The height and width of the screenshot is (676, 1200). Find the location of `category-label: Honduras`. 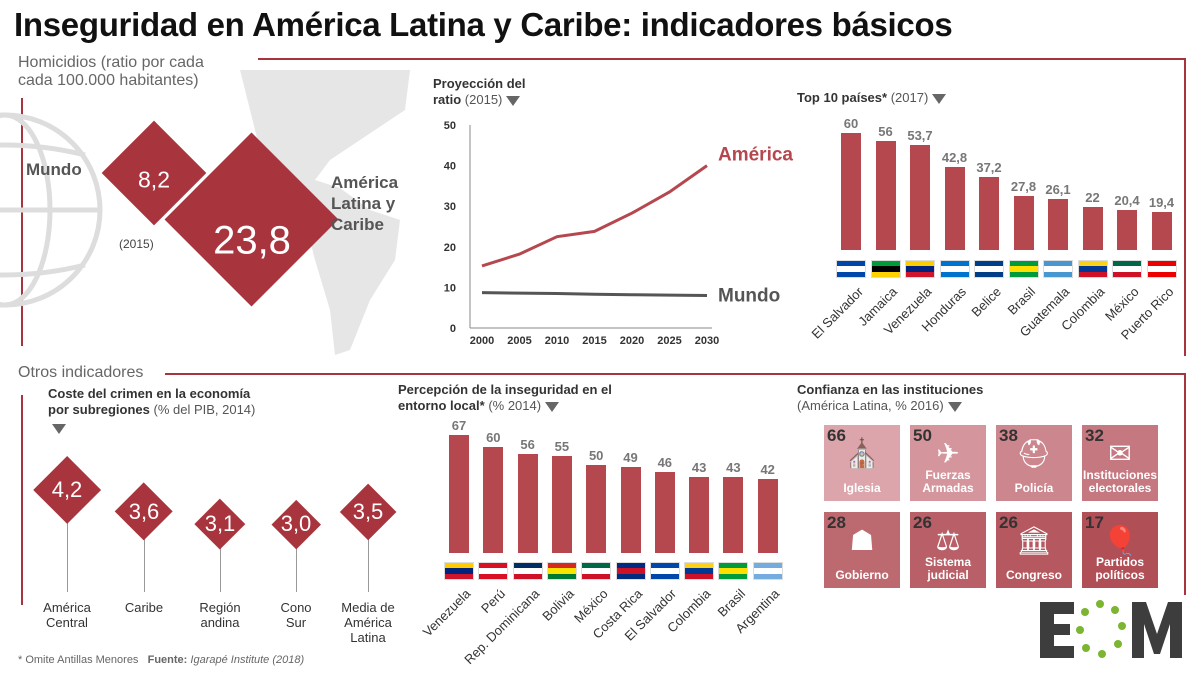

category-label: Honduras is located at coordinates (944, 309).